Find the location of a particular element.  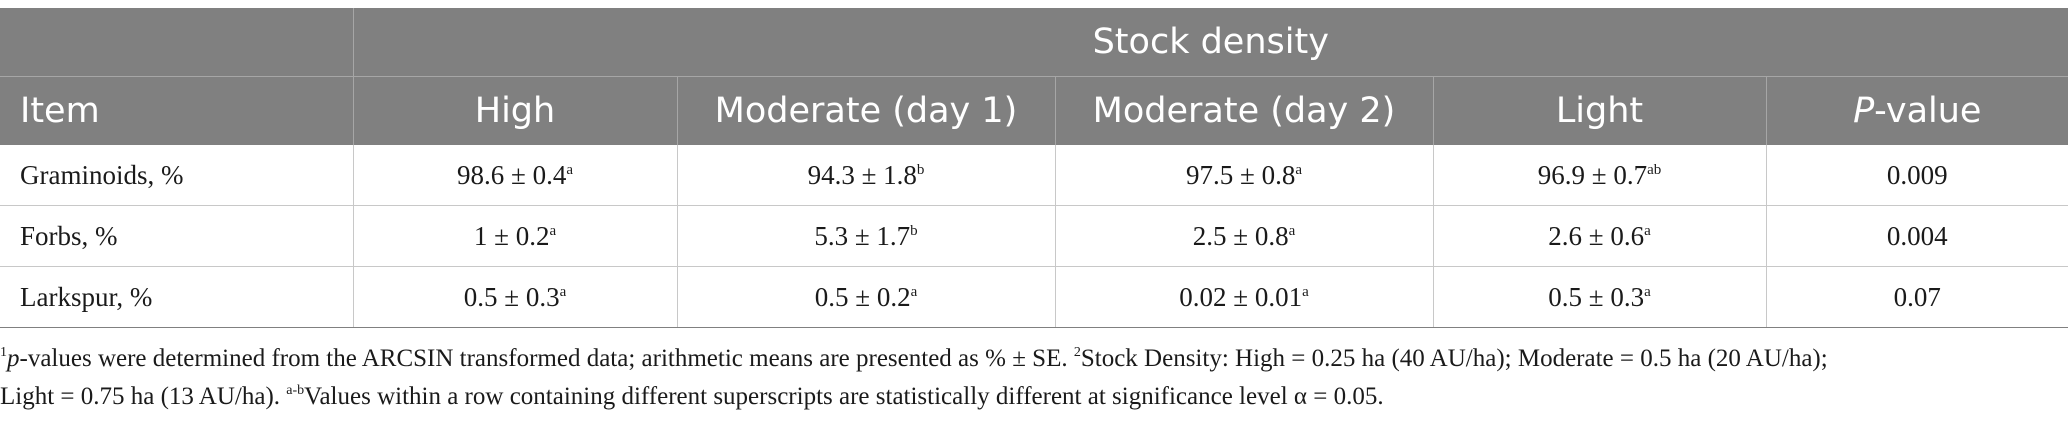

footnote-mark-2: 2 is located at coordinates (1077, 352).